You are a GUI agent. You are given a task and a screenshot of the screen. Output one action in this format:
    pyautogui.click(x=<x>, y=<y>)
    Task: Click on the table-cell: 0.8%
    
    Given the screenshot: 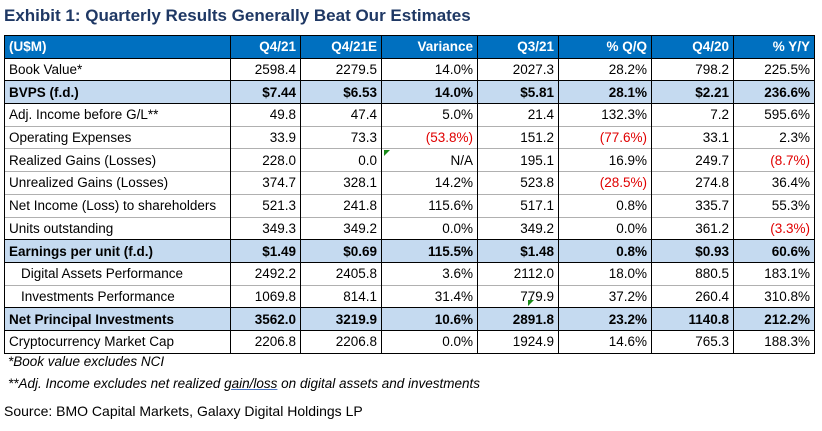 What is the action you would take?
    pyautogui.click(x=605, y=251)
    